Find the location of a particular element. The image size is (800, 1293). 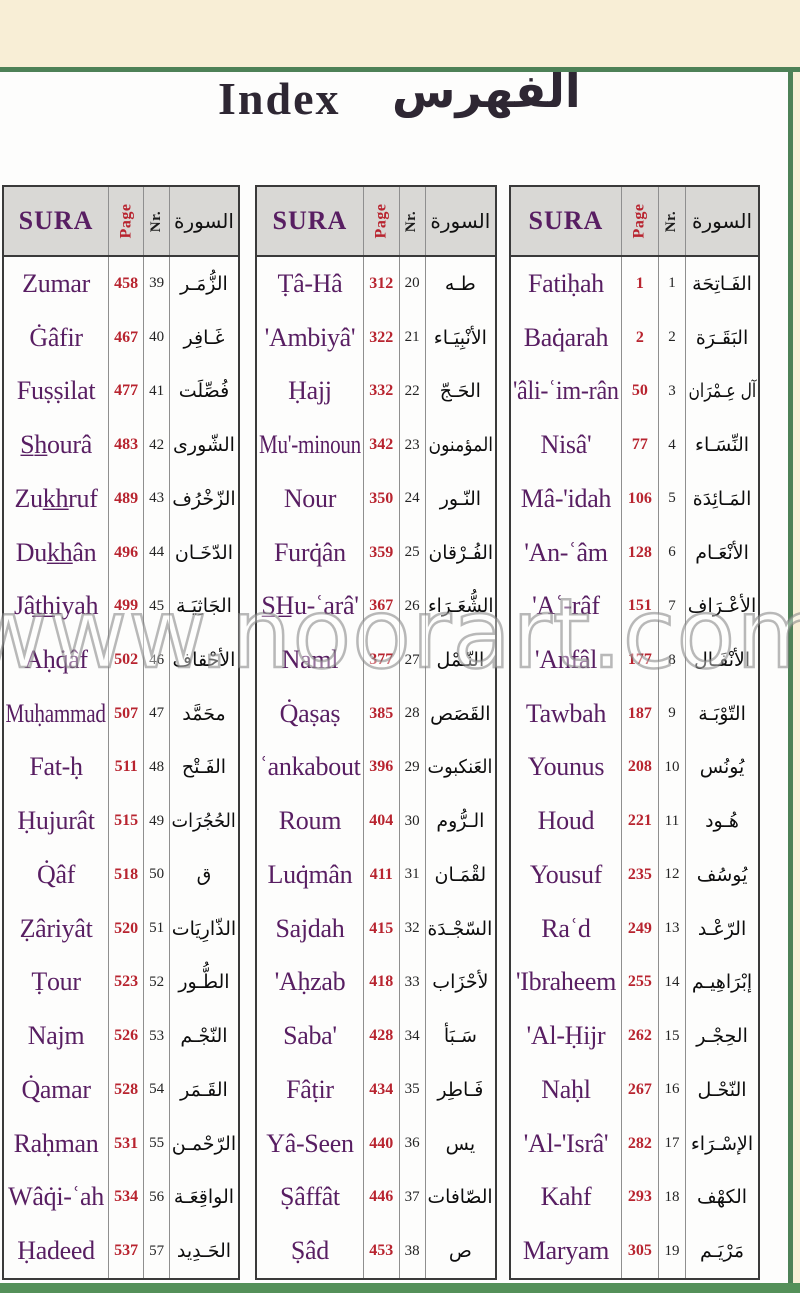

sura-arabic-text: الحِجْـر is located at coordinates (722, 1036).